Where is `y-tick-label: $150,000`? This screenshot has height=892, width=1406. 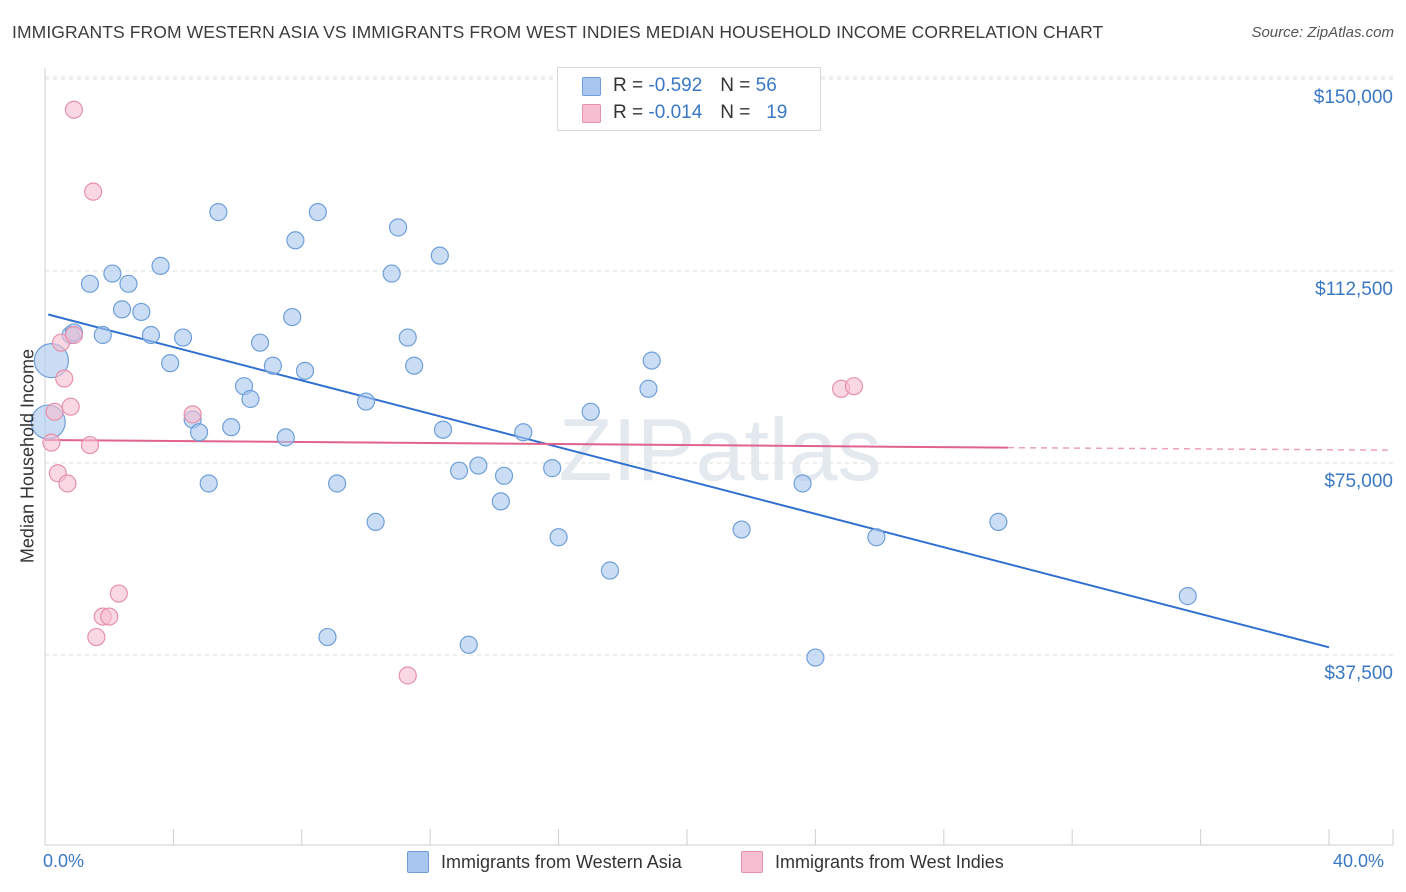
y-tick-label: $150,000 is located at coordinates (1353, 97).